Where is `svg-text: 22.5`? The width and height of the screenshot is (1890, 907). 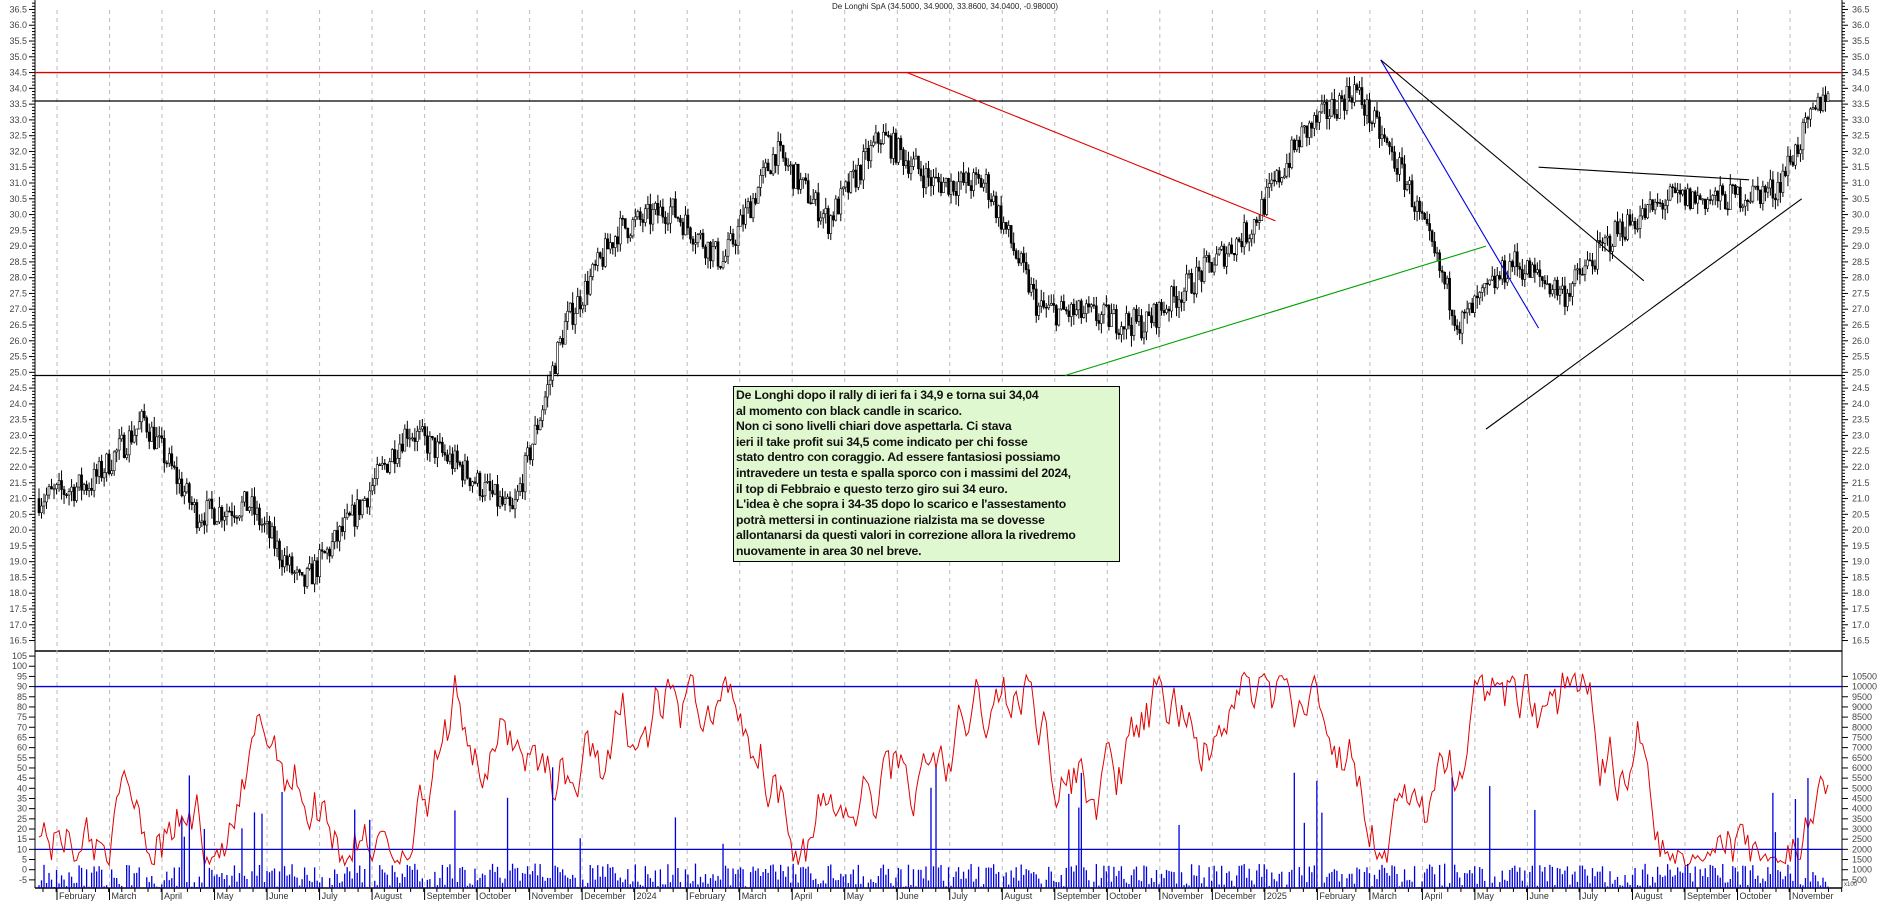 svg-text: 22.5 is located at coordinates (1861, 451).